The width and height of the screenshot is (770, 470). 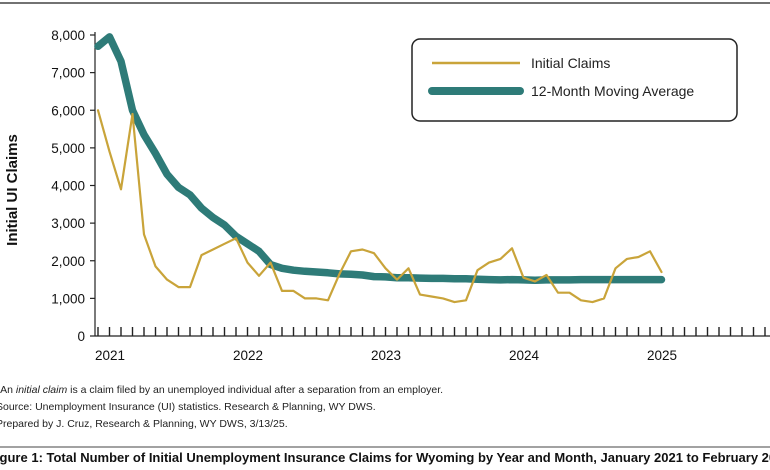 What do you see at coordinates (248, 355) in the screenshot?
I see `x-tick-label: 2022` at bounding box center [248, 355].